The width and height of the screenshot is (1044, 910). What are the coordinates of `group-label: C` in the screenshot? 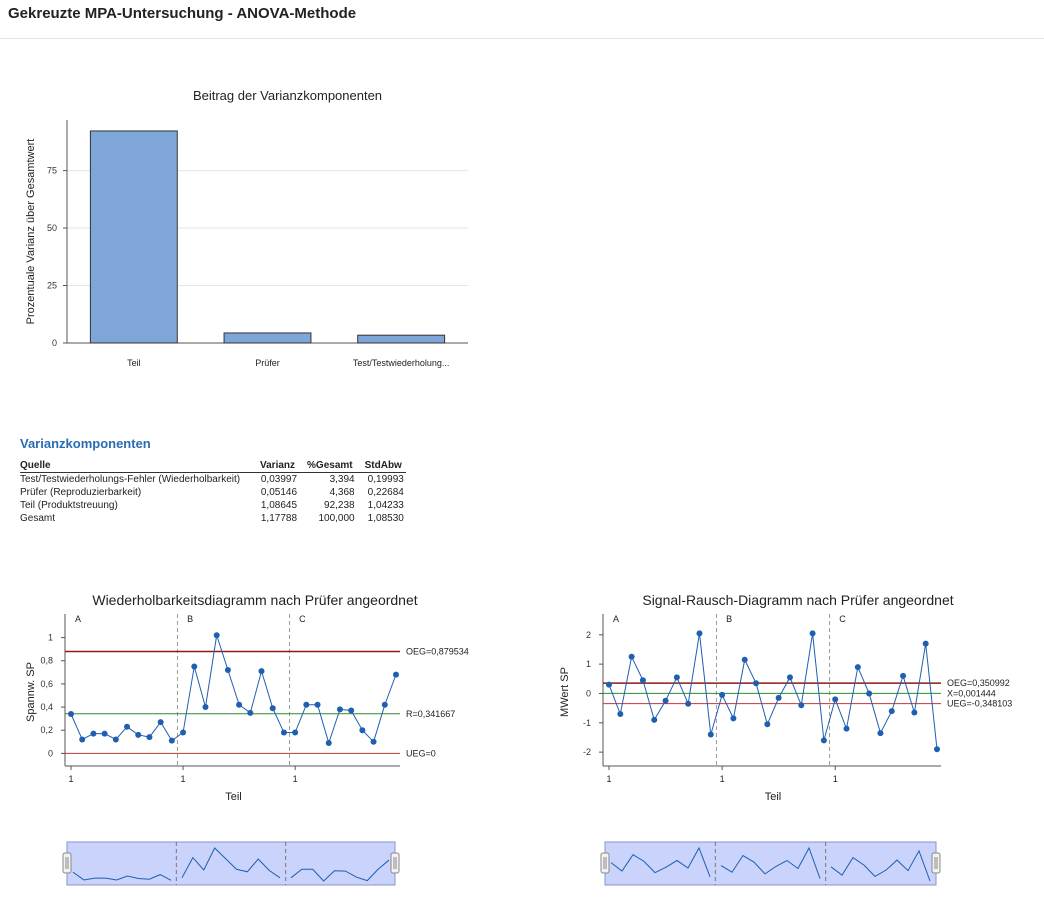 It's located at (302, 619).